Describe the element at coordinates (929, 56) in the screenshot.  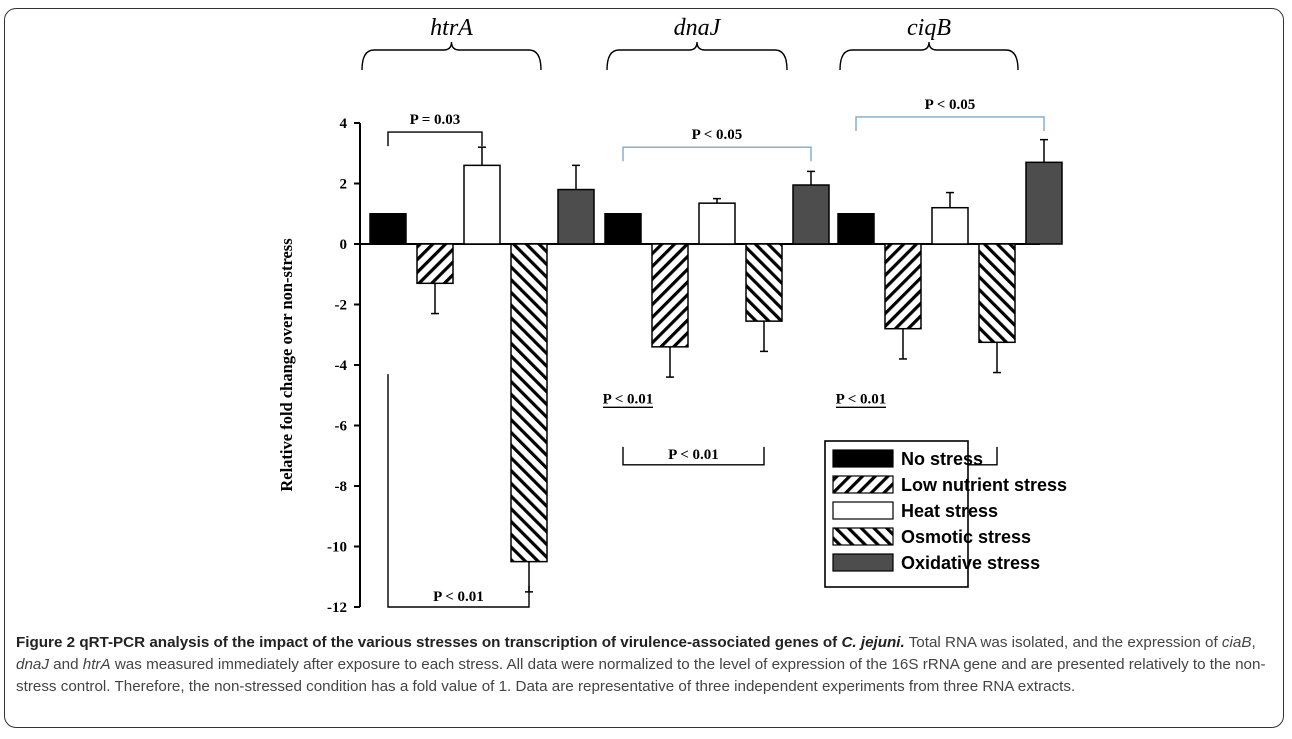
I see `category-brace-ciqb` at that location.